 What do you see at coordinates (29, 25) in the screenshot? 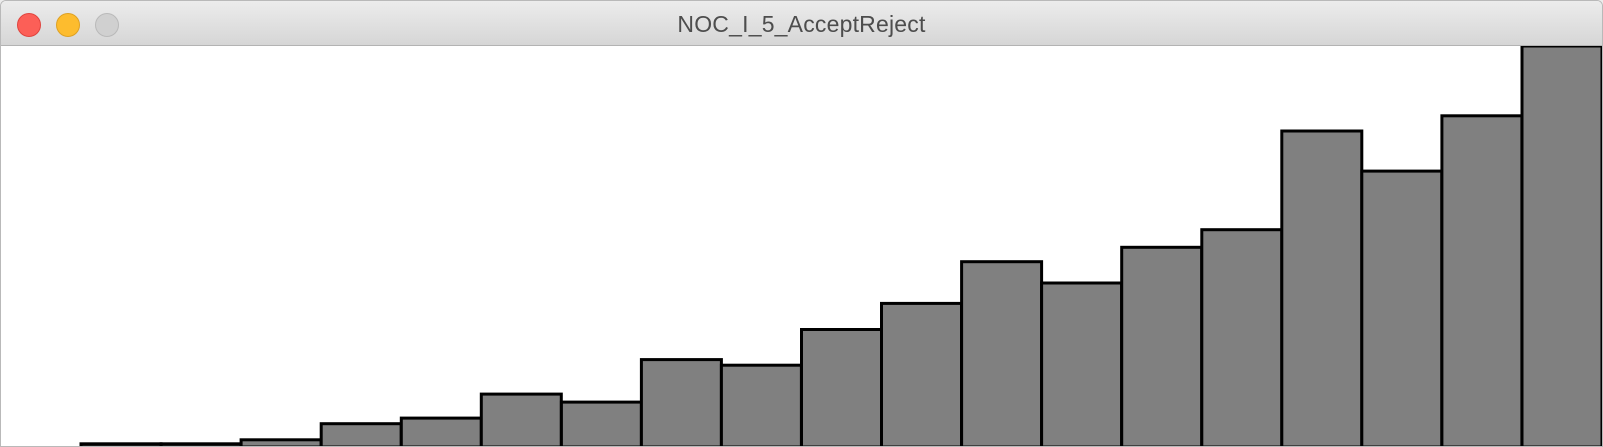
I see `close-icon` at bounding box center [29, 25].